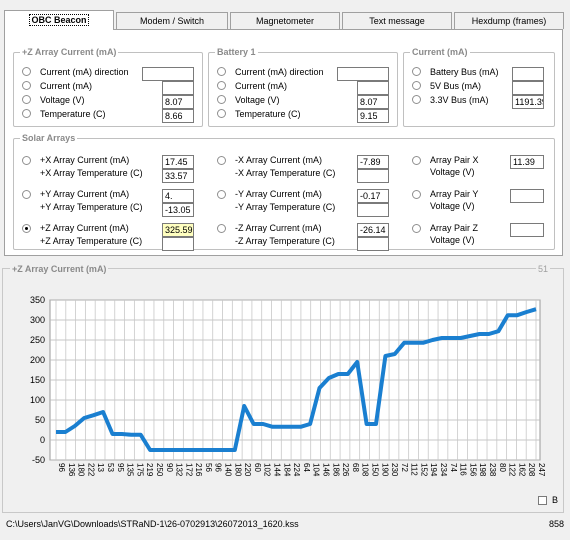  Describe the element at coordinates (26, 99) in the screenshot. I see `radio-voltage` at that location.